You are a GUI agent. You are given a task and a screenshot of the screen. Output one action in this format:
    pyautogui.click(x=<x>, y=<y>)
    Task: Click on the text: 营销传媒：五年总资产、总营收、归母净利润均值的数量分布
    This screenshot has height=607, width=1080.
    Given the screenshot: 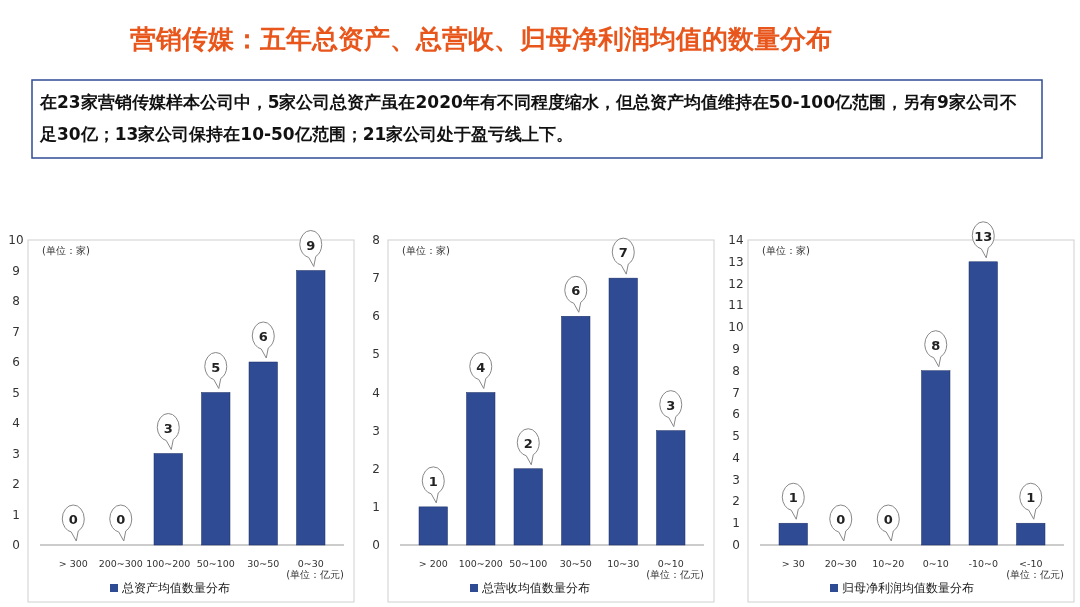 What is the action you would take?
    pyautogui.click(x=480, y=39)
    